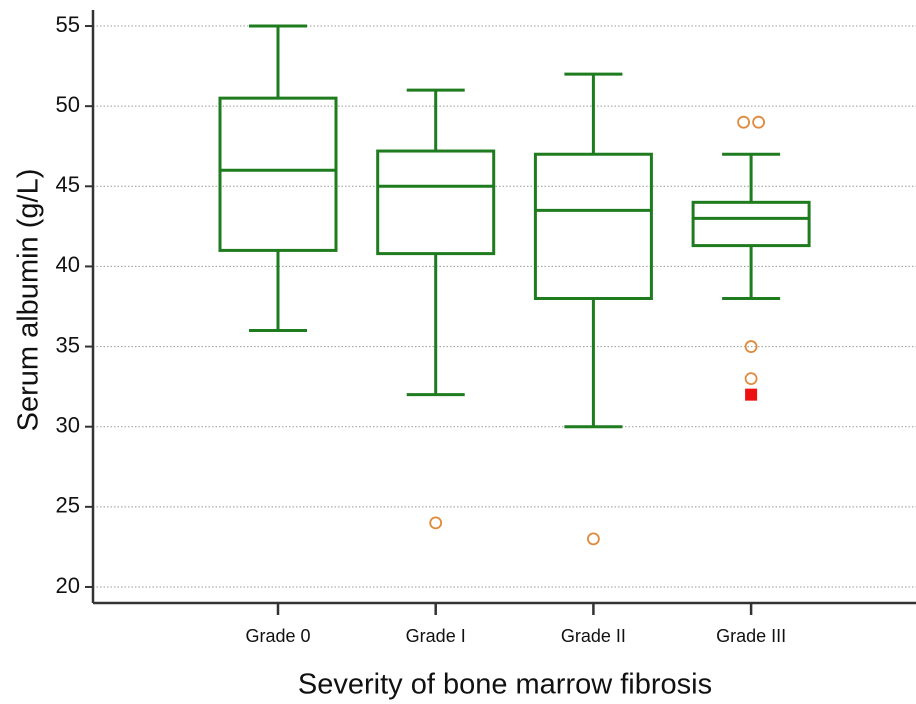  What do you see at coordinates (68, 264) in the screenshot?
I see `y-tick-label: 40` at bounding box center [68, 264].